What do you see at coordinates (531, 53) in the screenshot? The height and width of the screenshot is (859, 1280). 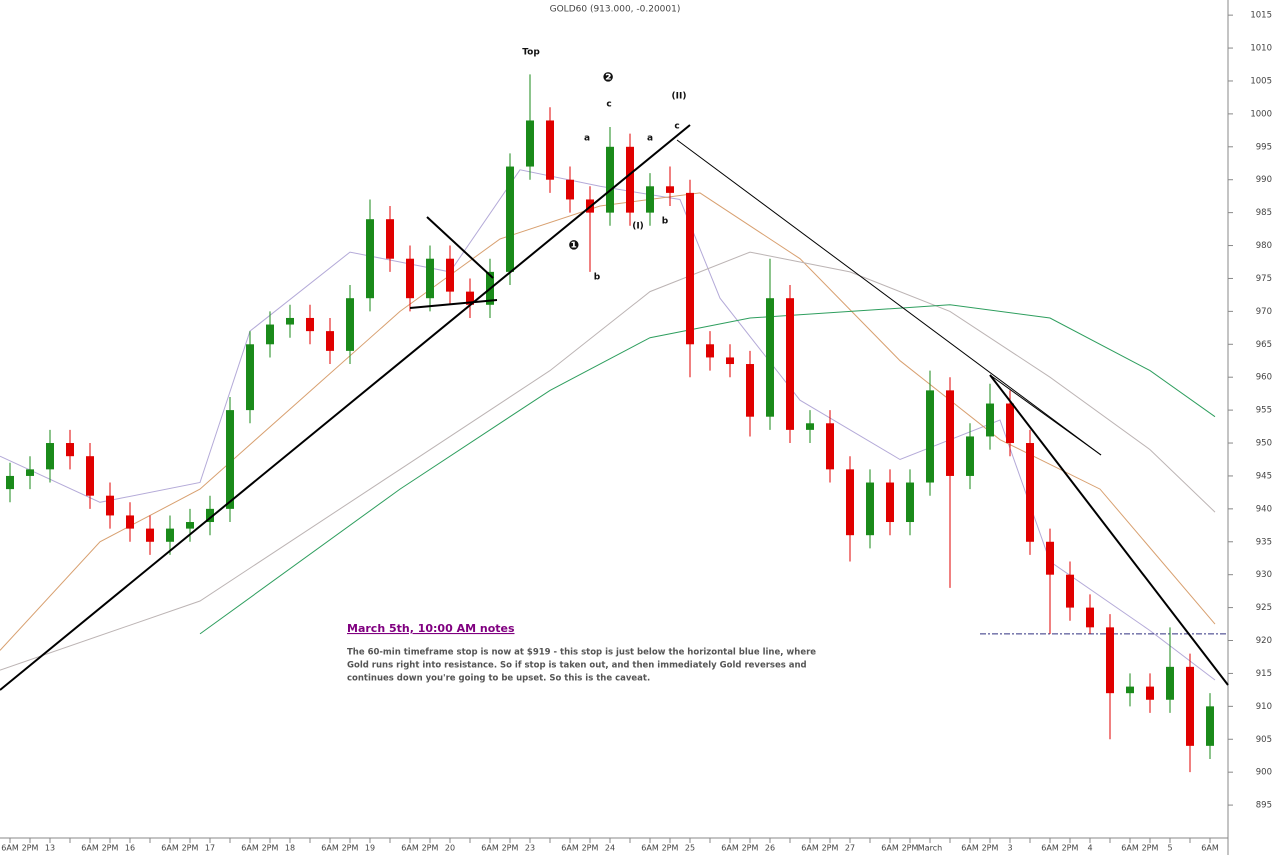 I see `annotation: Top` at bounding box center [531, 53].